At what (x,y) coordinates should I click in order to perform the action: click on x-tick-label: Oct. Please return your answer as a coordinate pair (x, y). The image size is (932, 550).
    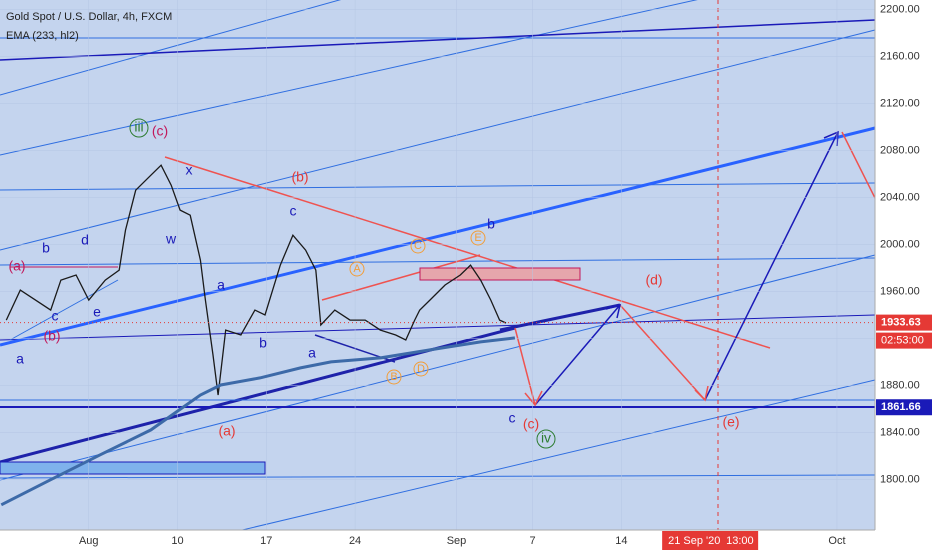
    Looking at the image, I should click on (836, 541).